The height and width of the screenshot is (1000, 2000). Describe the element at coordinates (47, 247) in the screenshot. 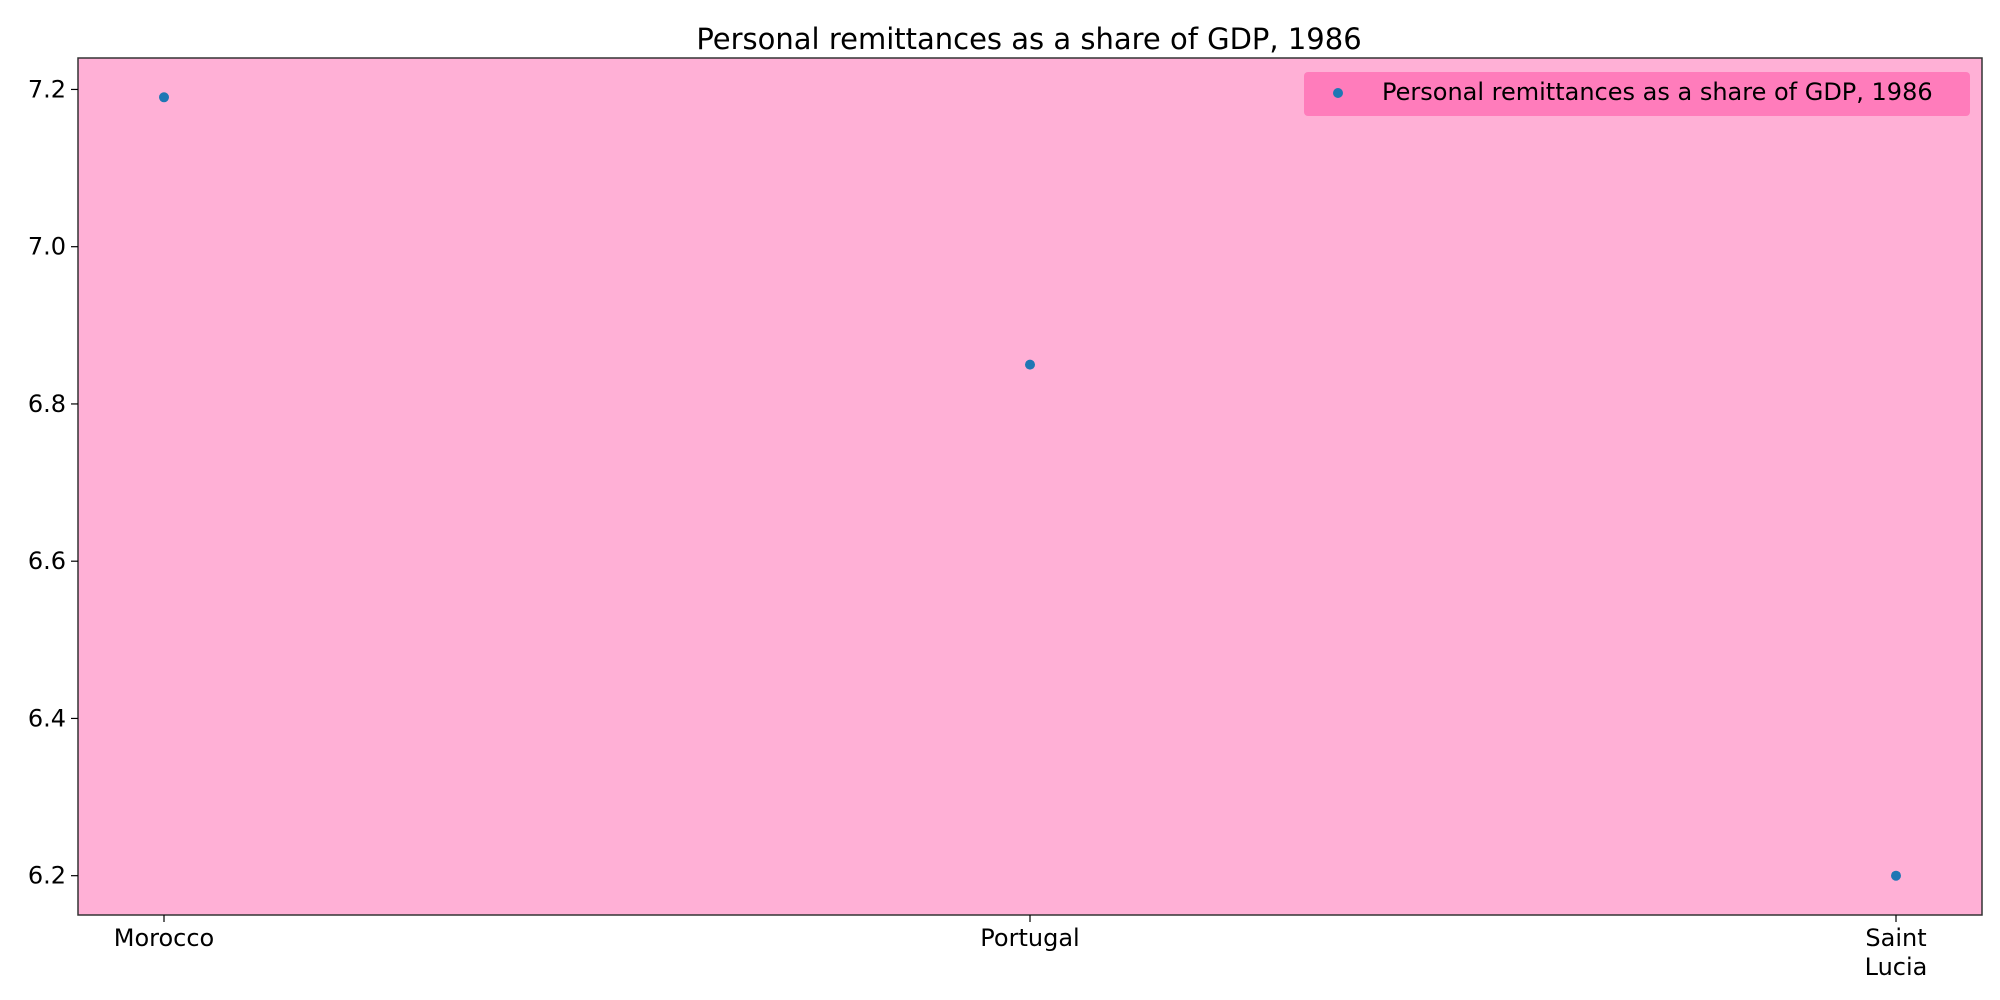

I see `y-tick-label: 7.0` at that location.